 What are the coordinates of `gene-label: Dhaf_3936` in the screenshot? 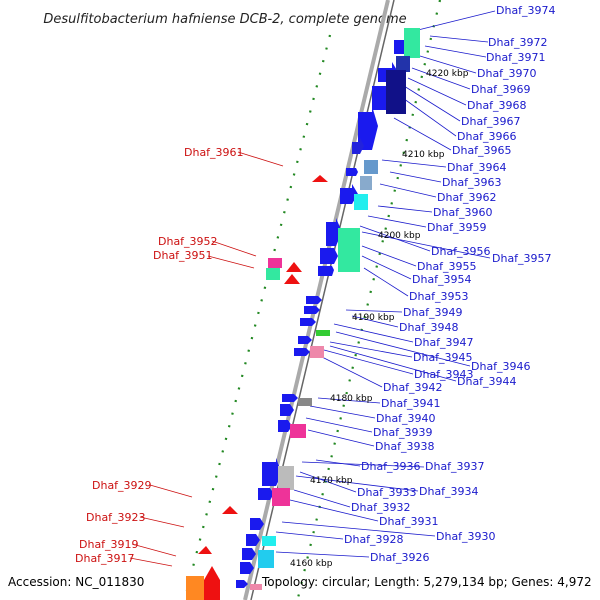 It's located at (391, 466).